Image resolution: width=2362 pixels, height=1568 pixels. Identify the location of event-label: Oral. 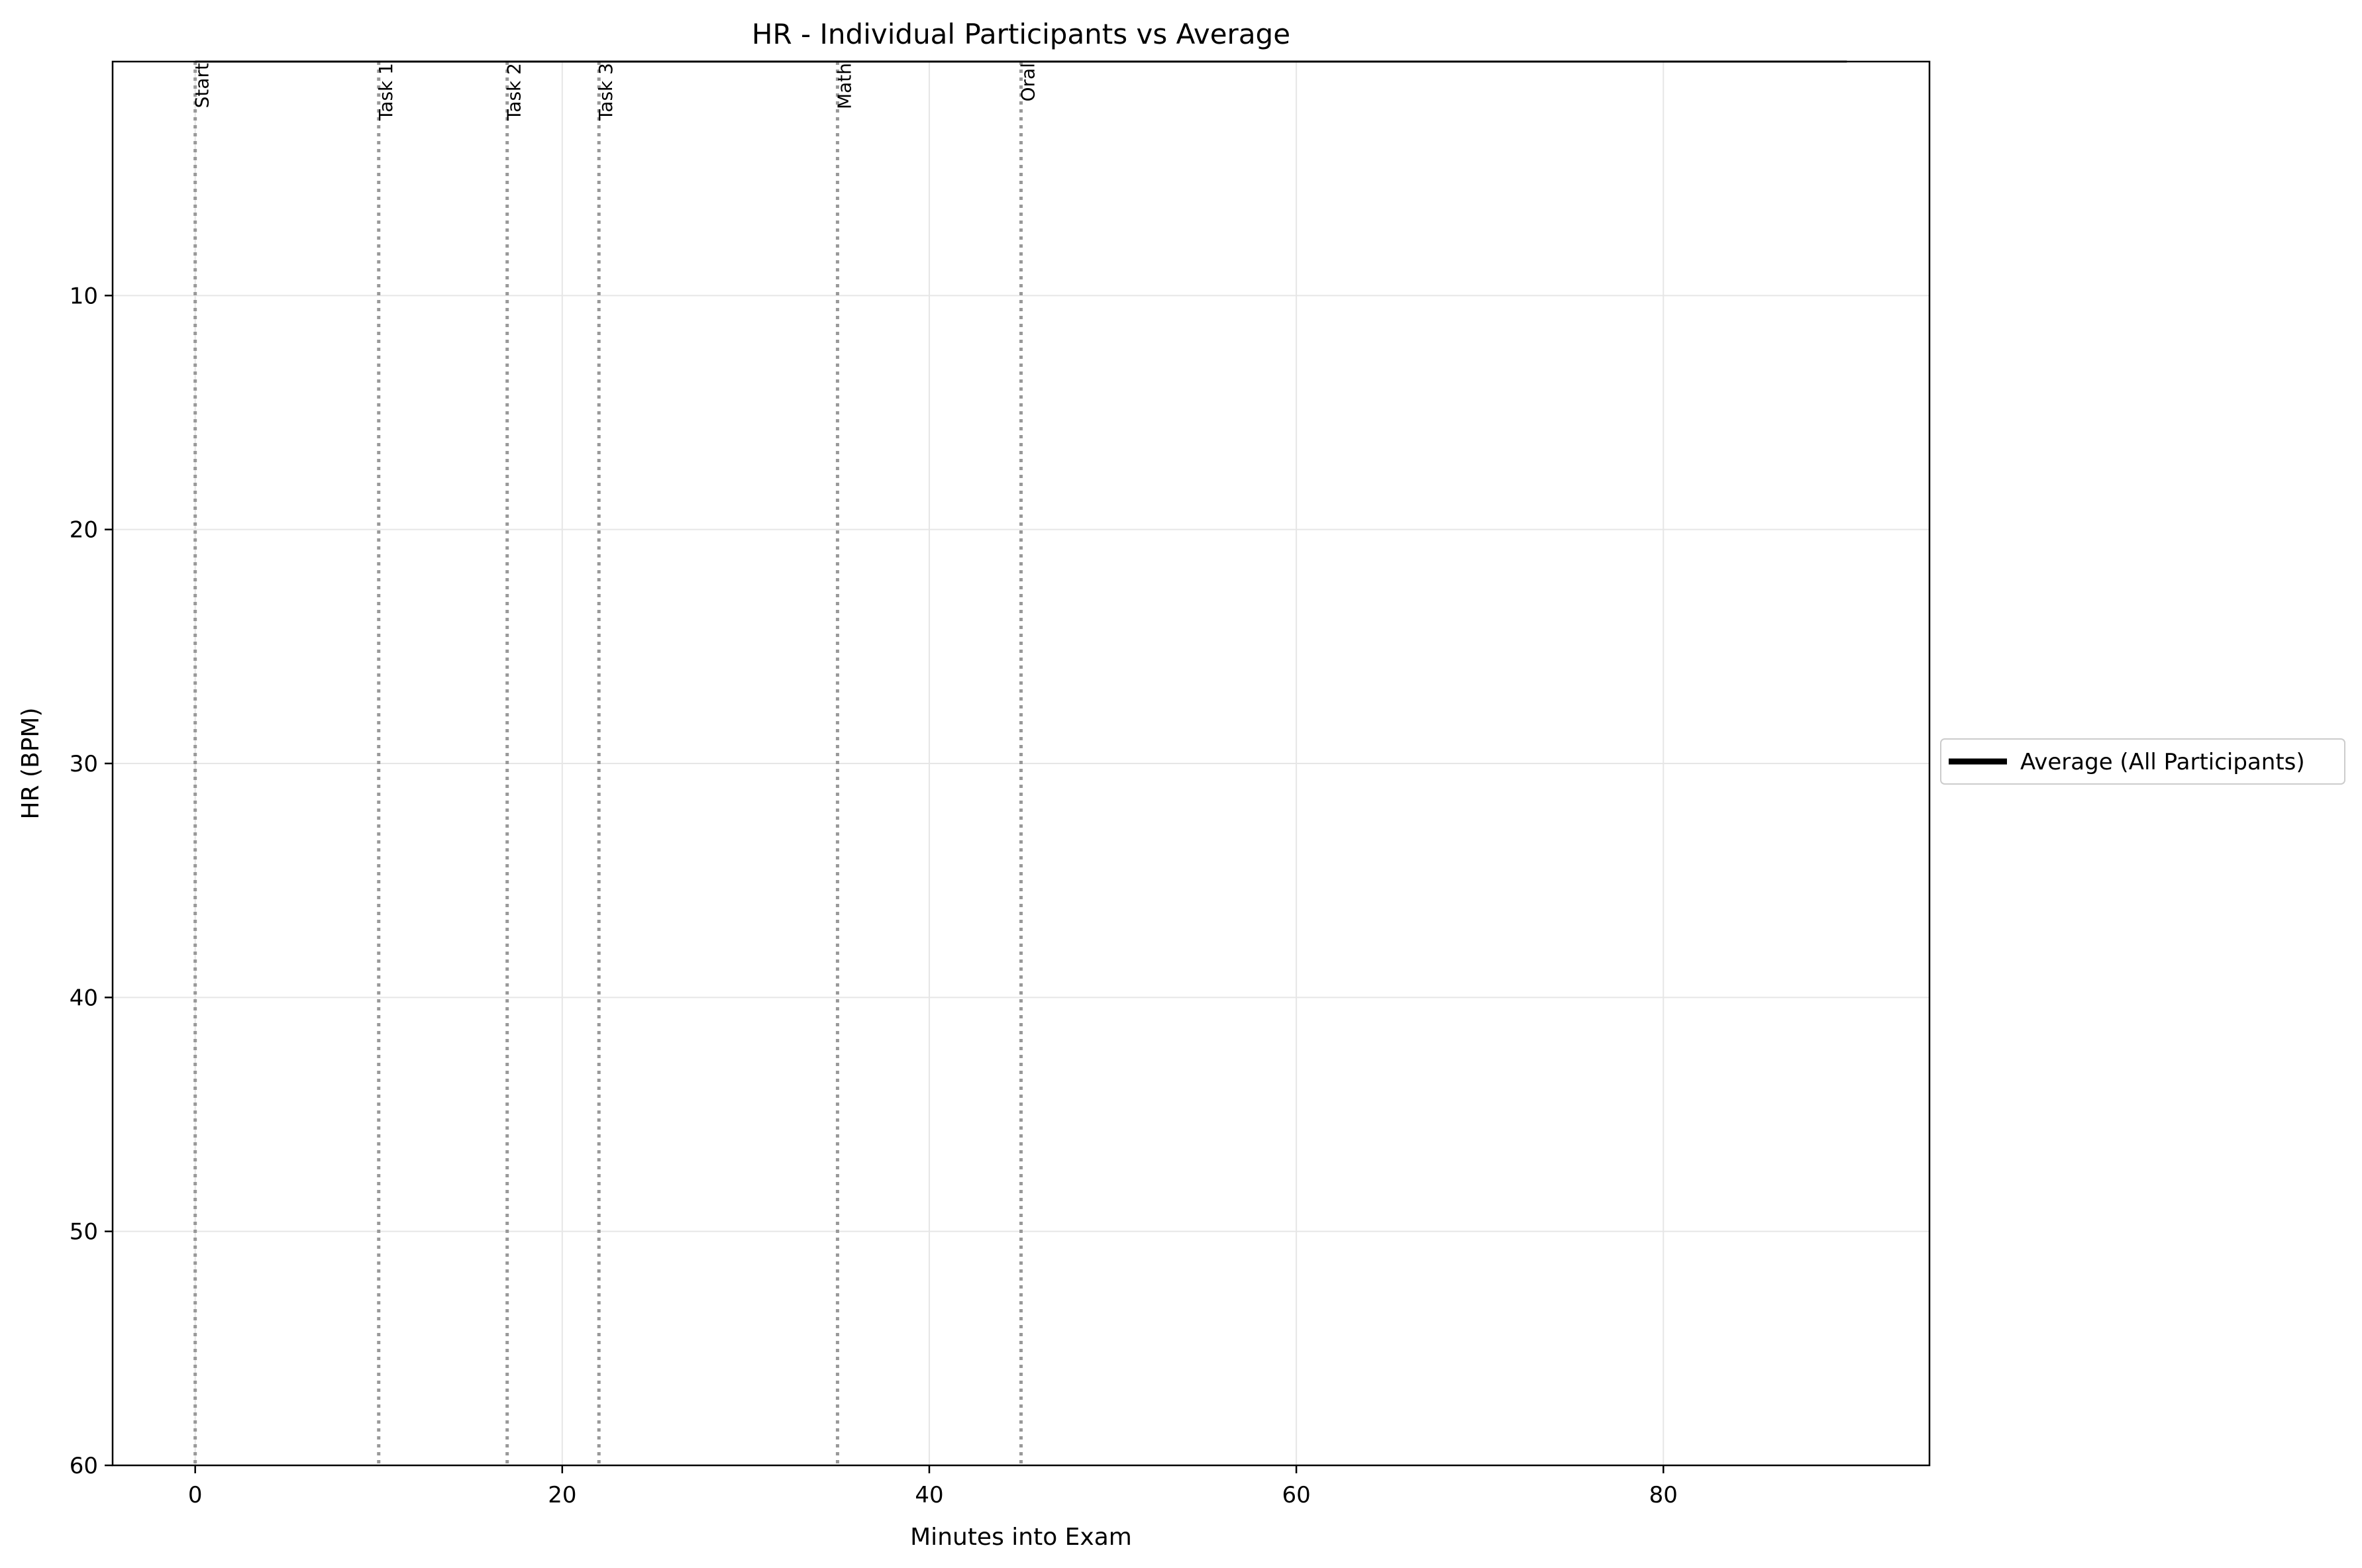
(1028, 82).